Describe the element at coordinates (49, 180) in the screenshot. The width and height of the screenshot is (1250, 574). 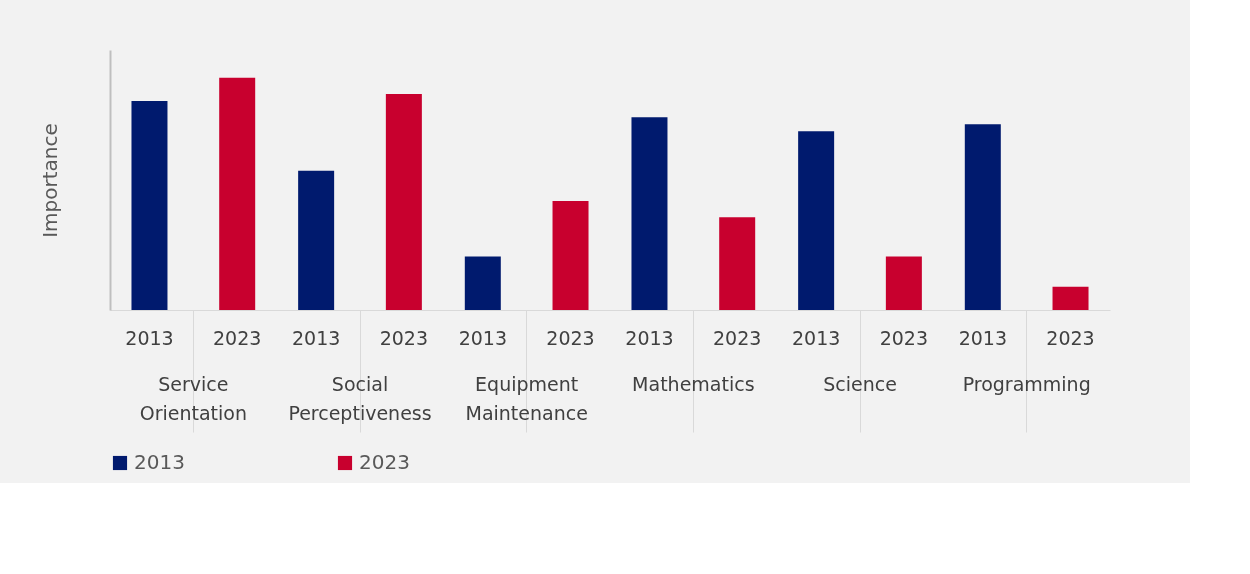
I see `y-axis-title: Importance` at that location.